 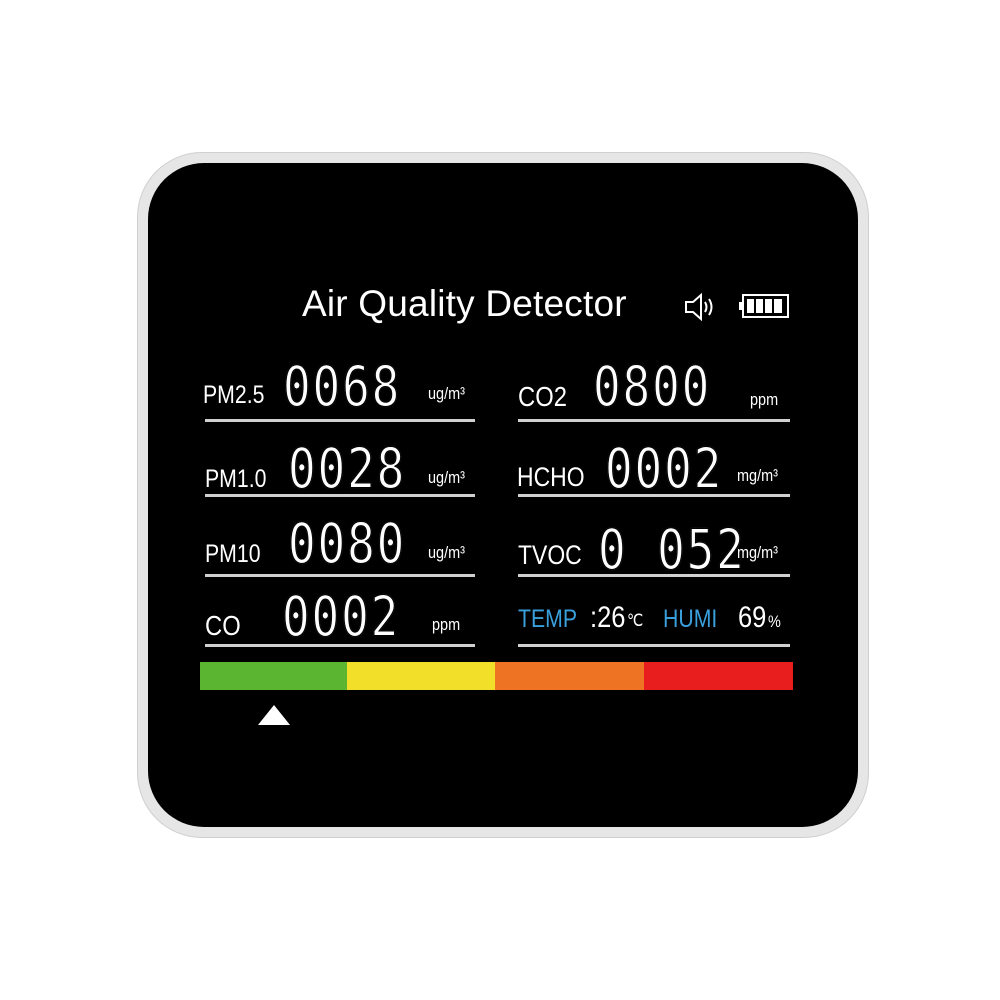 What do you see at coordinates (550, 555) in the screenshot?
I see `tvoc-label: TVOC` at bounding box center [550, 555].